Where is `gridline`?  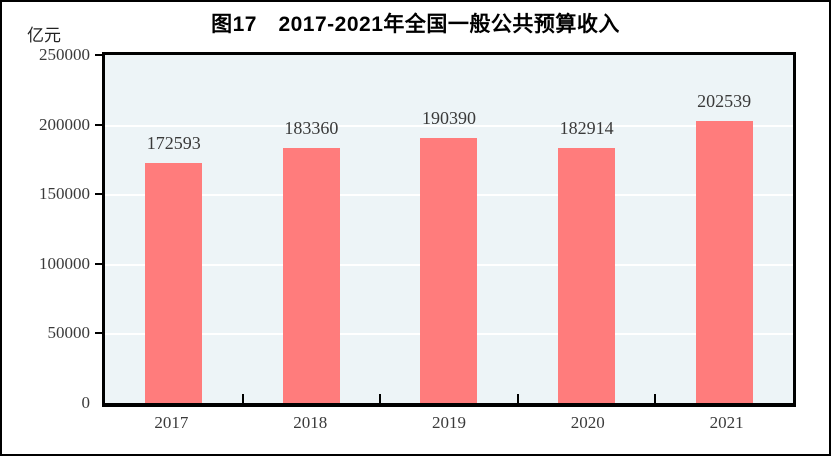 gridline is located at coordinates (449, 125).